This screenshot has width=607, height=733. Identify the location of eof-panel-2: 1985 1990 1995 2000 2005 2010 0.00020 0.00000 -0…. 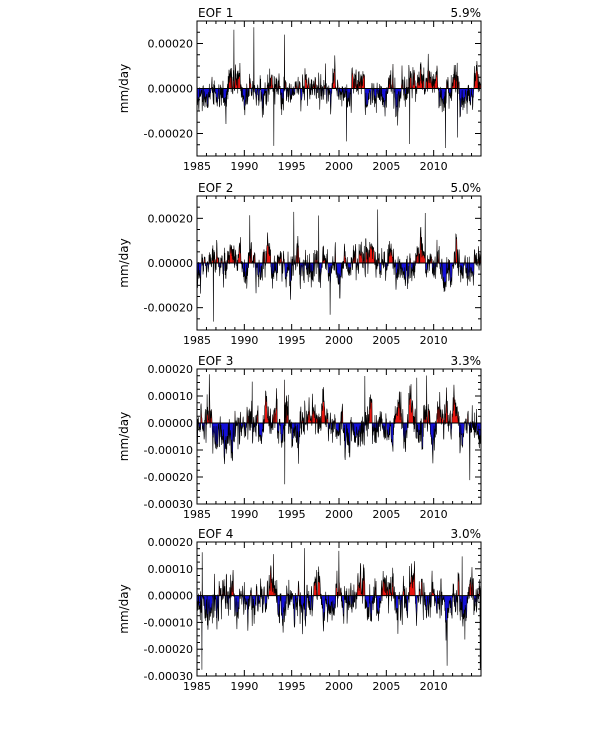
(299, 264).